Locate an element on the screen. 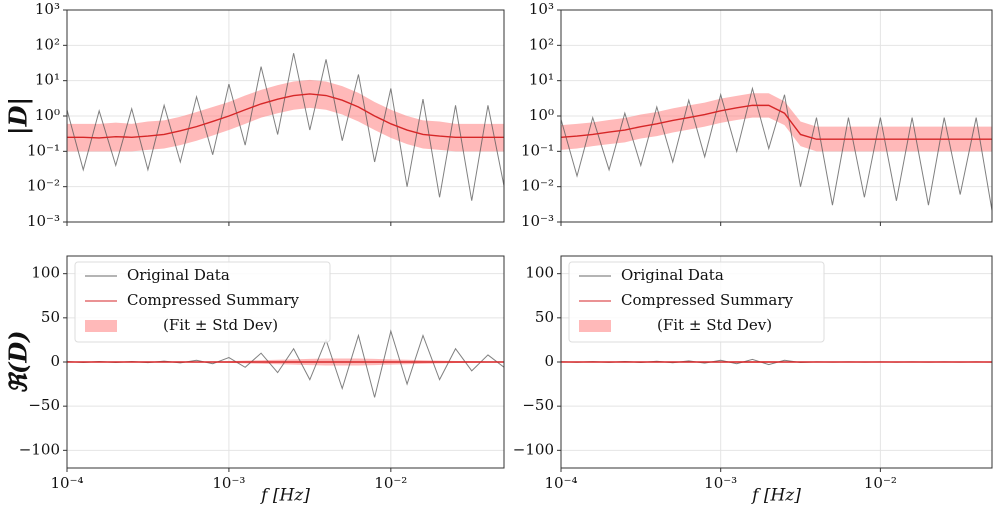  y-axis-label: ℜ(D) is located at coordinates (18, 361).